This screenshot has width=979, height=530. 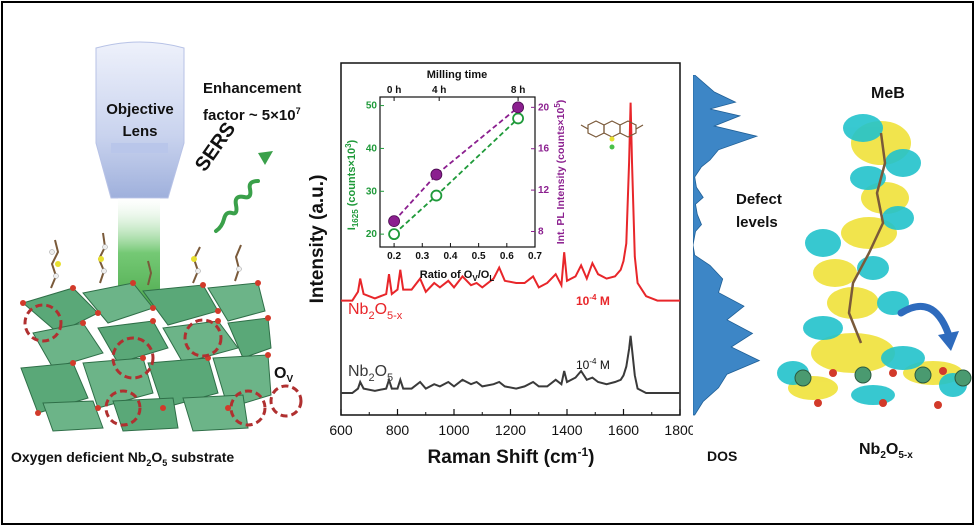 I want to click on inset-left-tick-label: 30, so click(x=372, y=191).